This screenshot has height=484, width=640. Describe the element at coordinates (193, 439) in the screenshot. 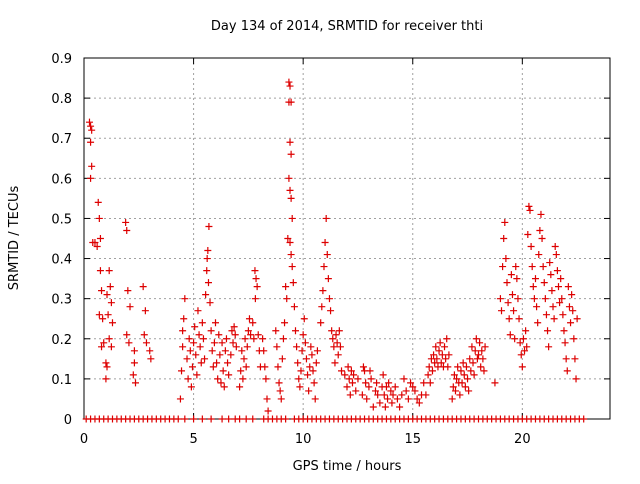

I see `x-tick-label: 5` at that location.